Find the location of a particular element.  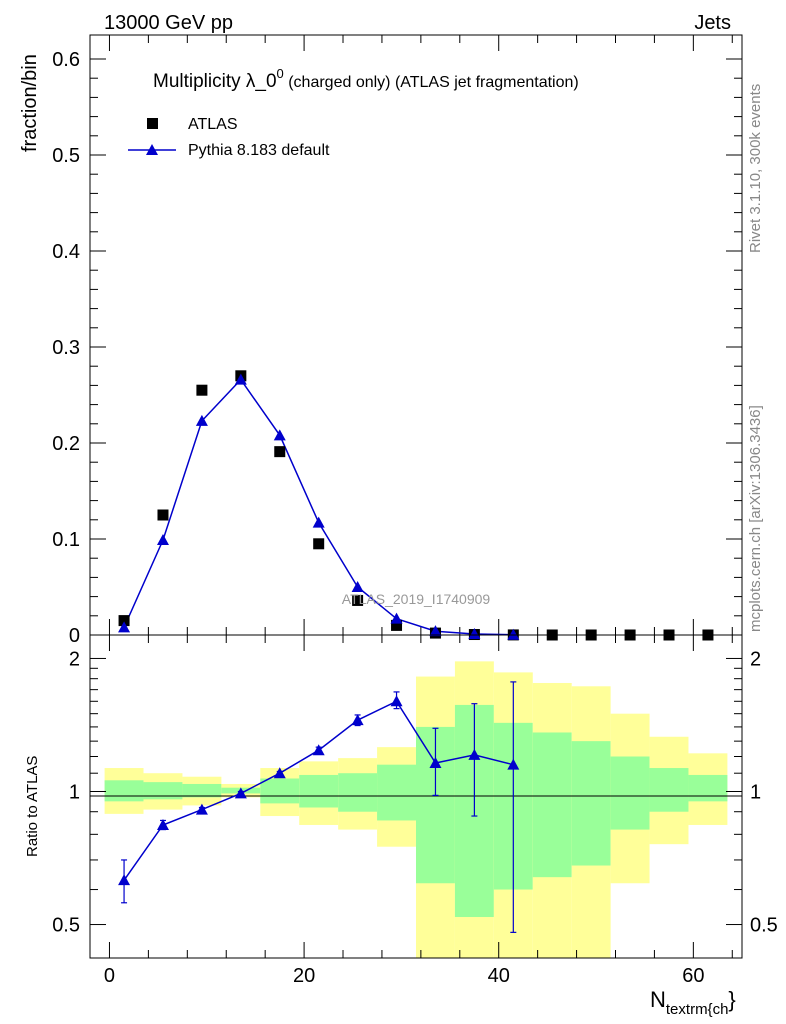

main-ylabel: fraction/bin is located at coordinates (30, 103).